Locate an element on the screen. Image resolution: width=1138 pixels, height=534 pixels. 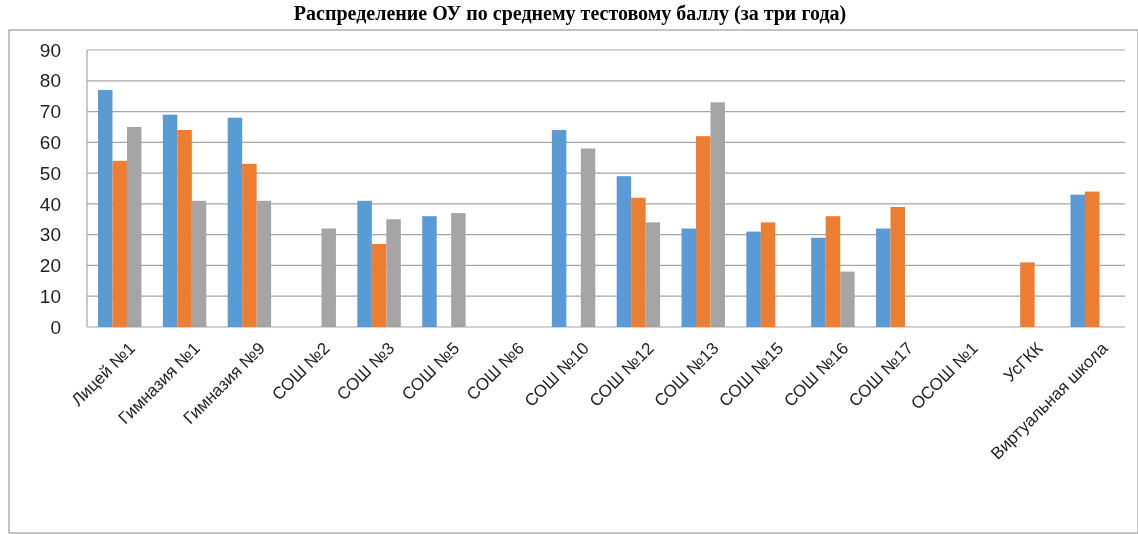
y-tick-label: 70 is located at coordinates (50, 112).